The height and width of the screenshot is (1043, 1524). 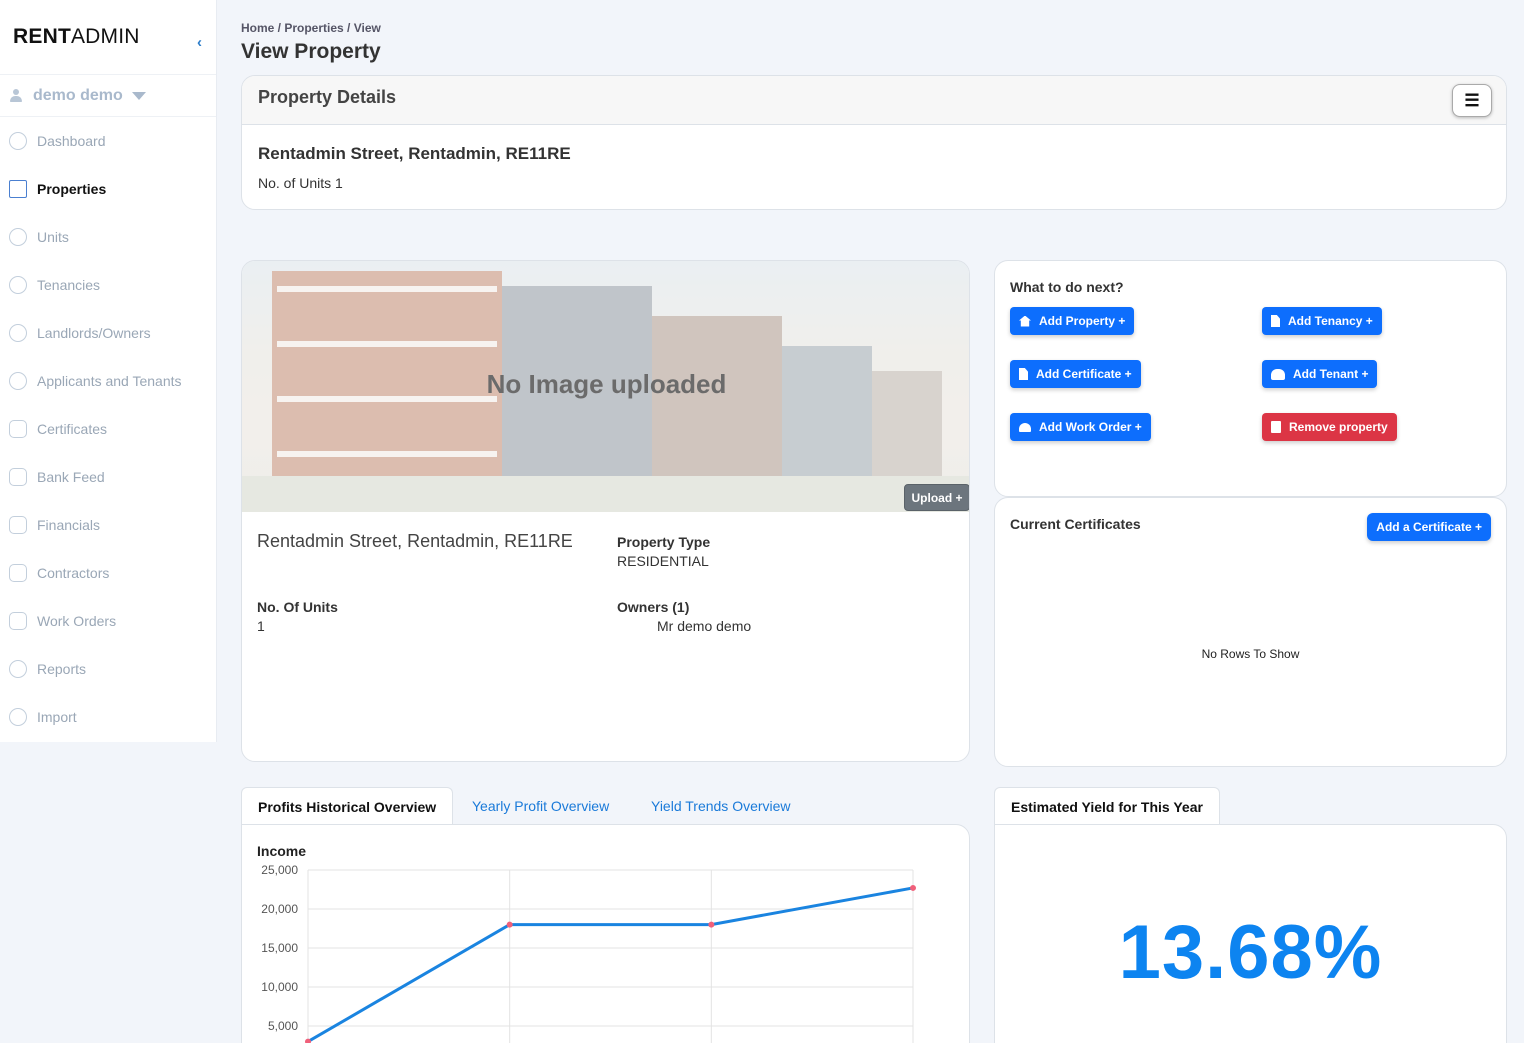 I want to click on y-tick-label: 5,000, so click(x=283, y=1026).